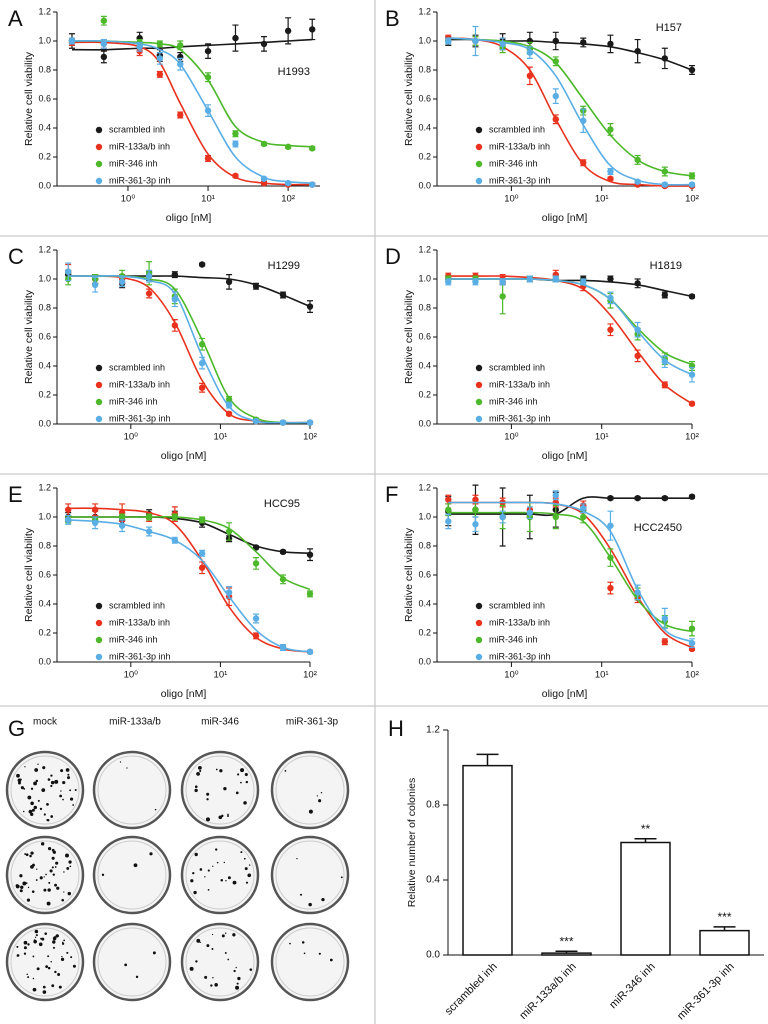  Describe the element at coordinates (424, 69) in the screenshot. I see `y-tick-label: 0.8` at that location.